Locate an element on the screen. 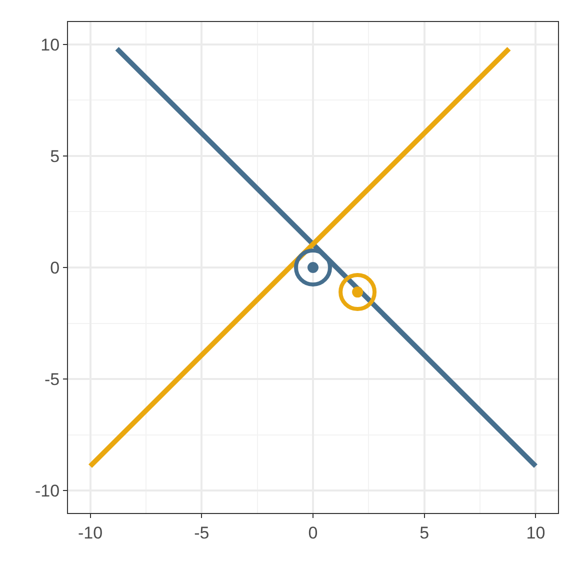 The width and height of the screenshot is (576, 576). y-tick-label: 10 is located at coordinates (50, 44).